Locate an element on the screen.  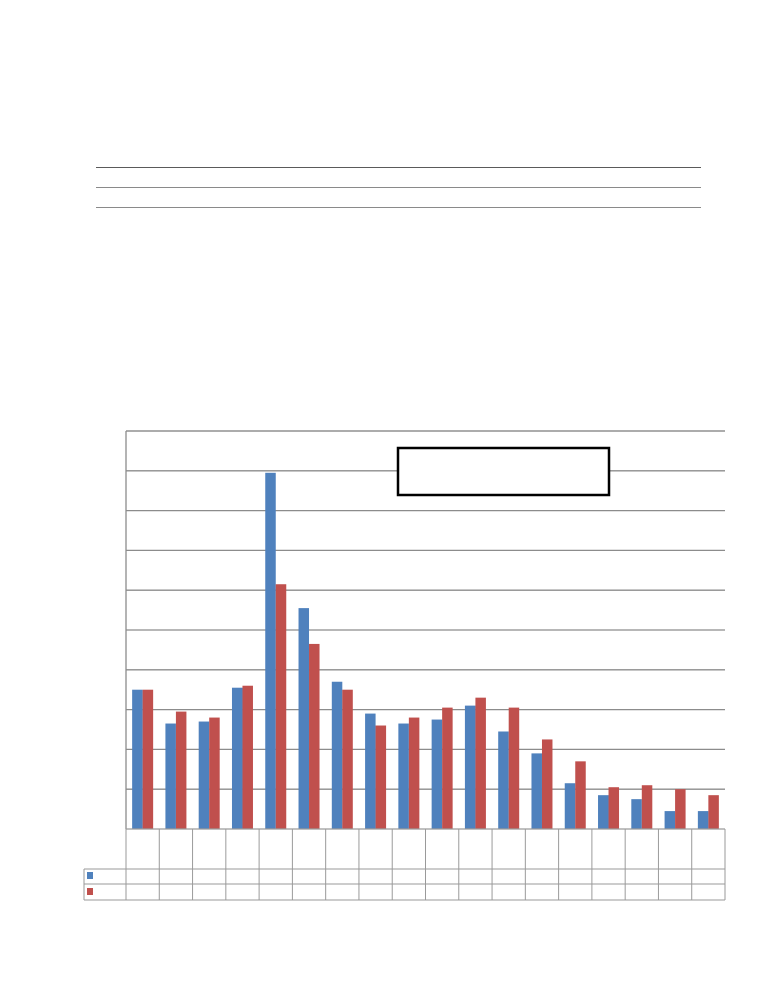
header-rule-top is located at coordinates (398, 167).